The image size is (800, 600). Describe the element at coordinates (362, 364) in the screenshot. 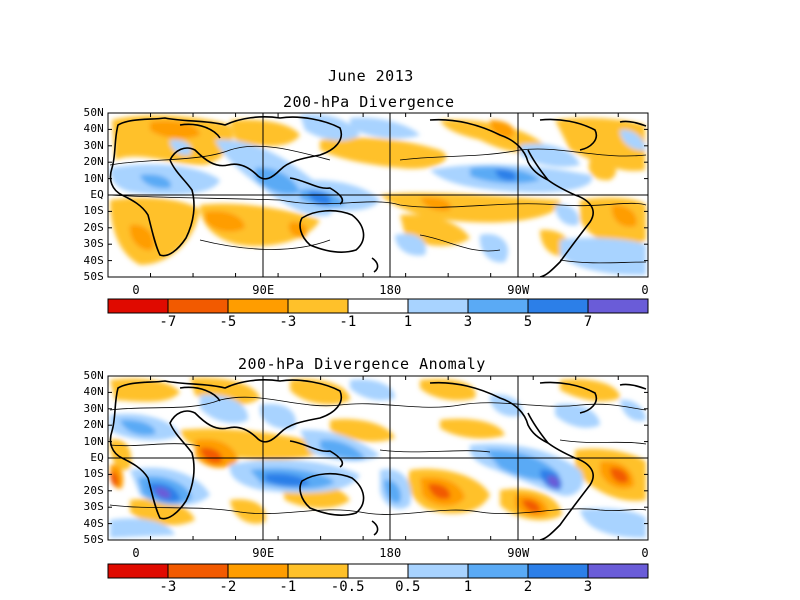

I see `panel2-subtitle: 200-hPa Divergence Anomaly` at that location.